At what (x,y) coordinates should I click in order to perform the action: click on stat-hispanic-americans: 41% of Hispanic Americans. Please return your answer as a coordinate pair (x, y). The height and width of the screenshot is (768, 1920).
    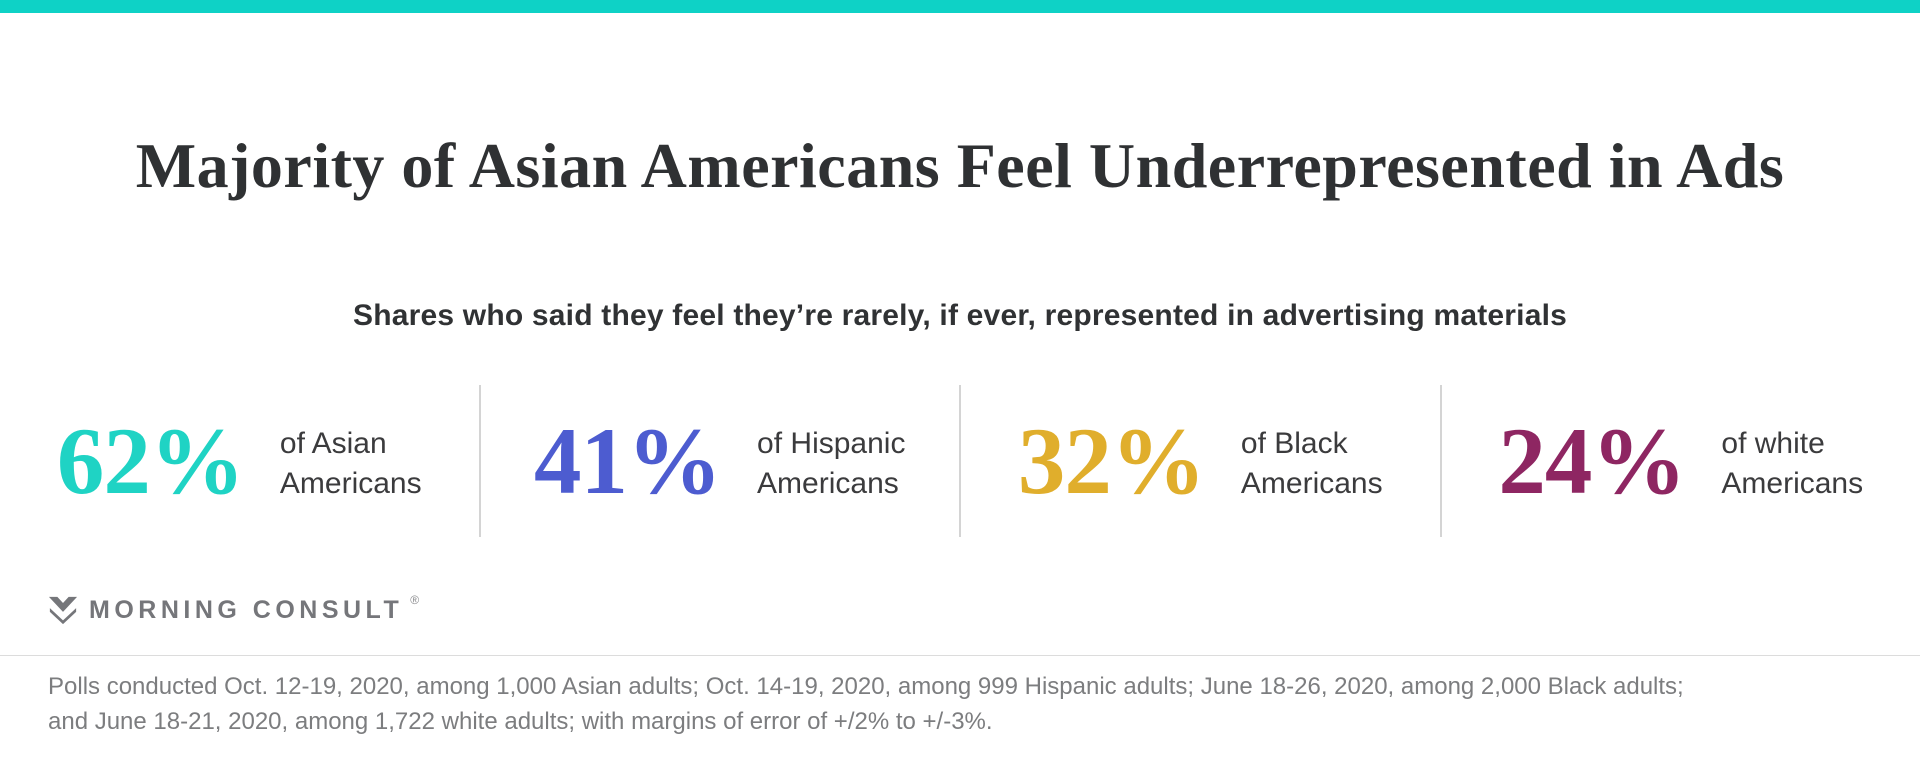
    Looking at the image, I should click on (720, 461).